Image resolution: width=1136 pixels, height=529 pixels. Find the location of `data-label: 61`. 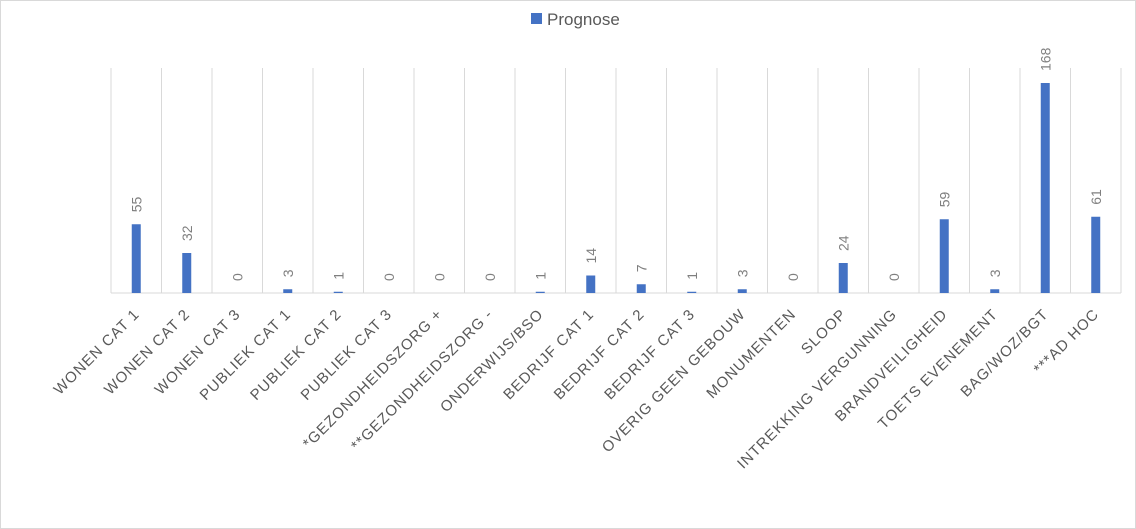

data-label: 61 is located at coordinates (1096, 197).